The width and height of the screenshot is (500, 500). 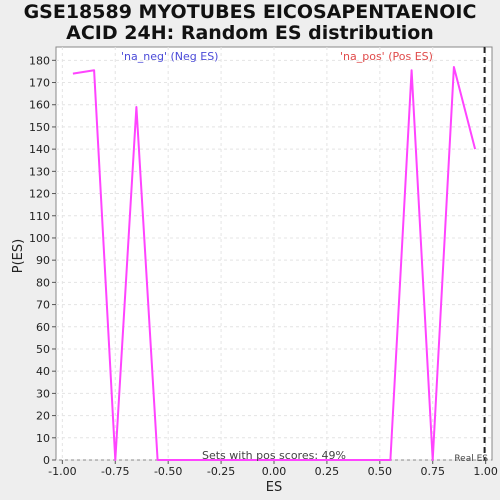 I want to click on chart-title-line1: GSE18589 MYOTUBES EICOSAPENTAENOIC, so click(x=250, y=12).